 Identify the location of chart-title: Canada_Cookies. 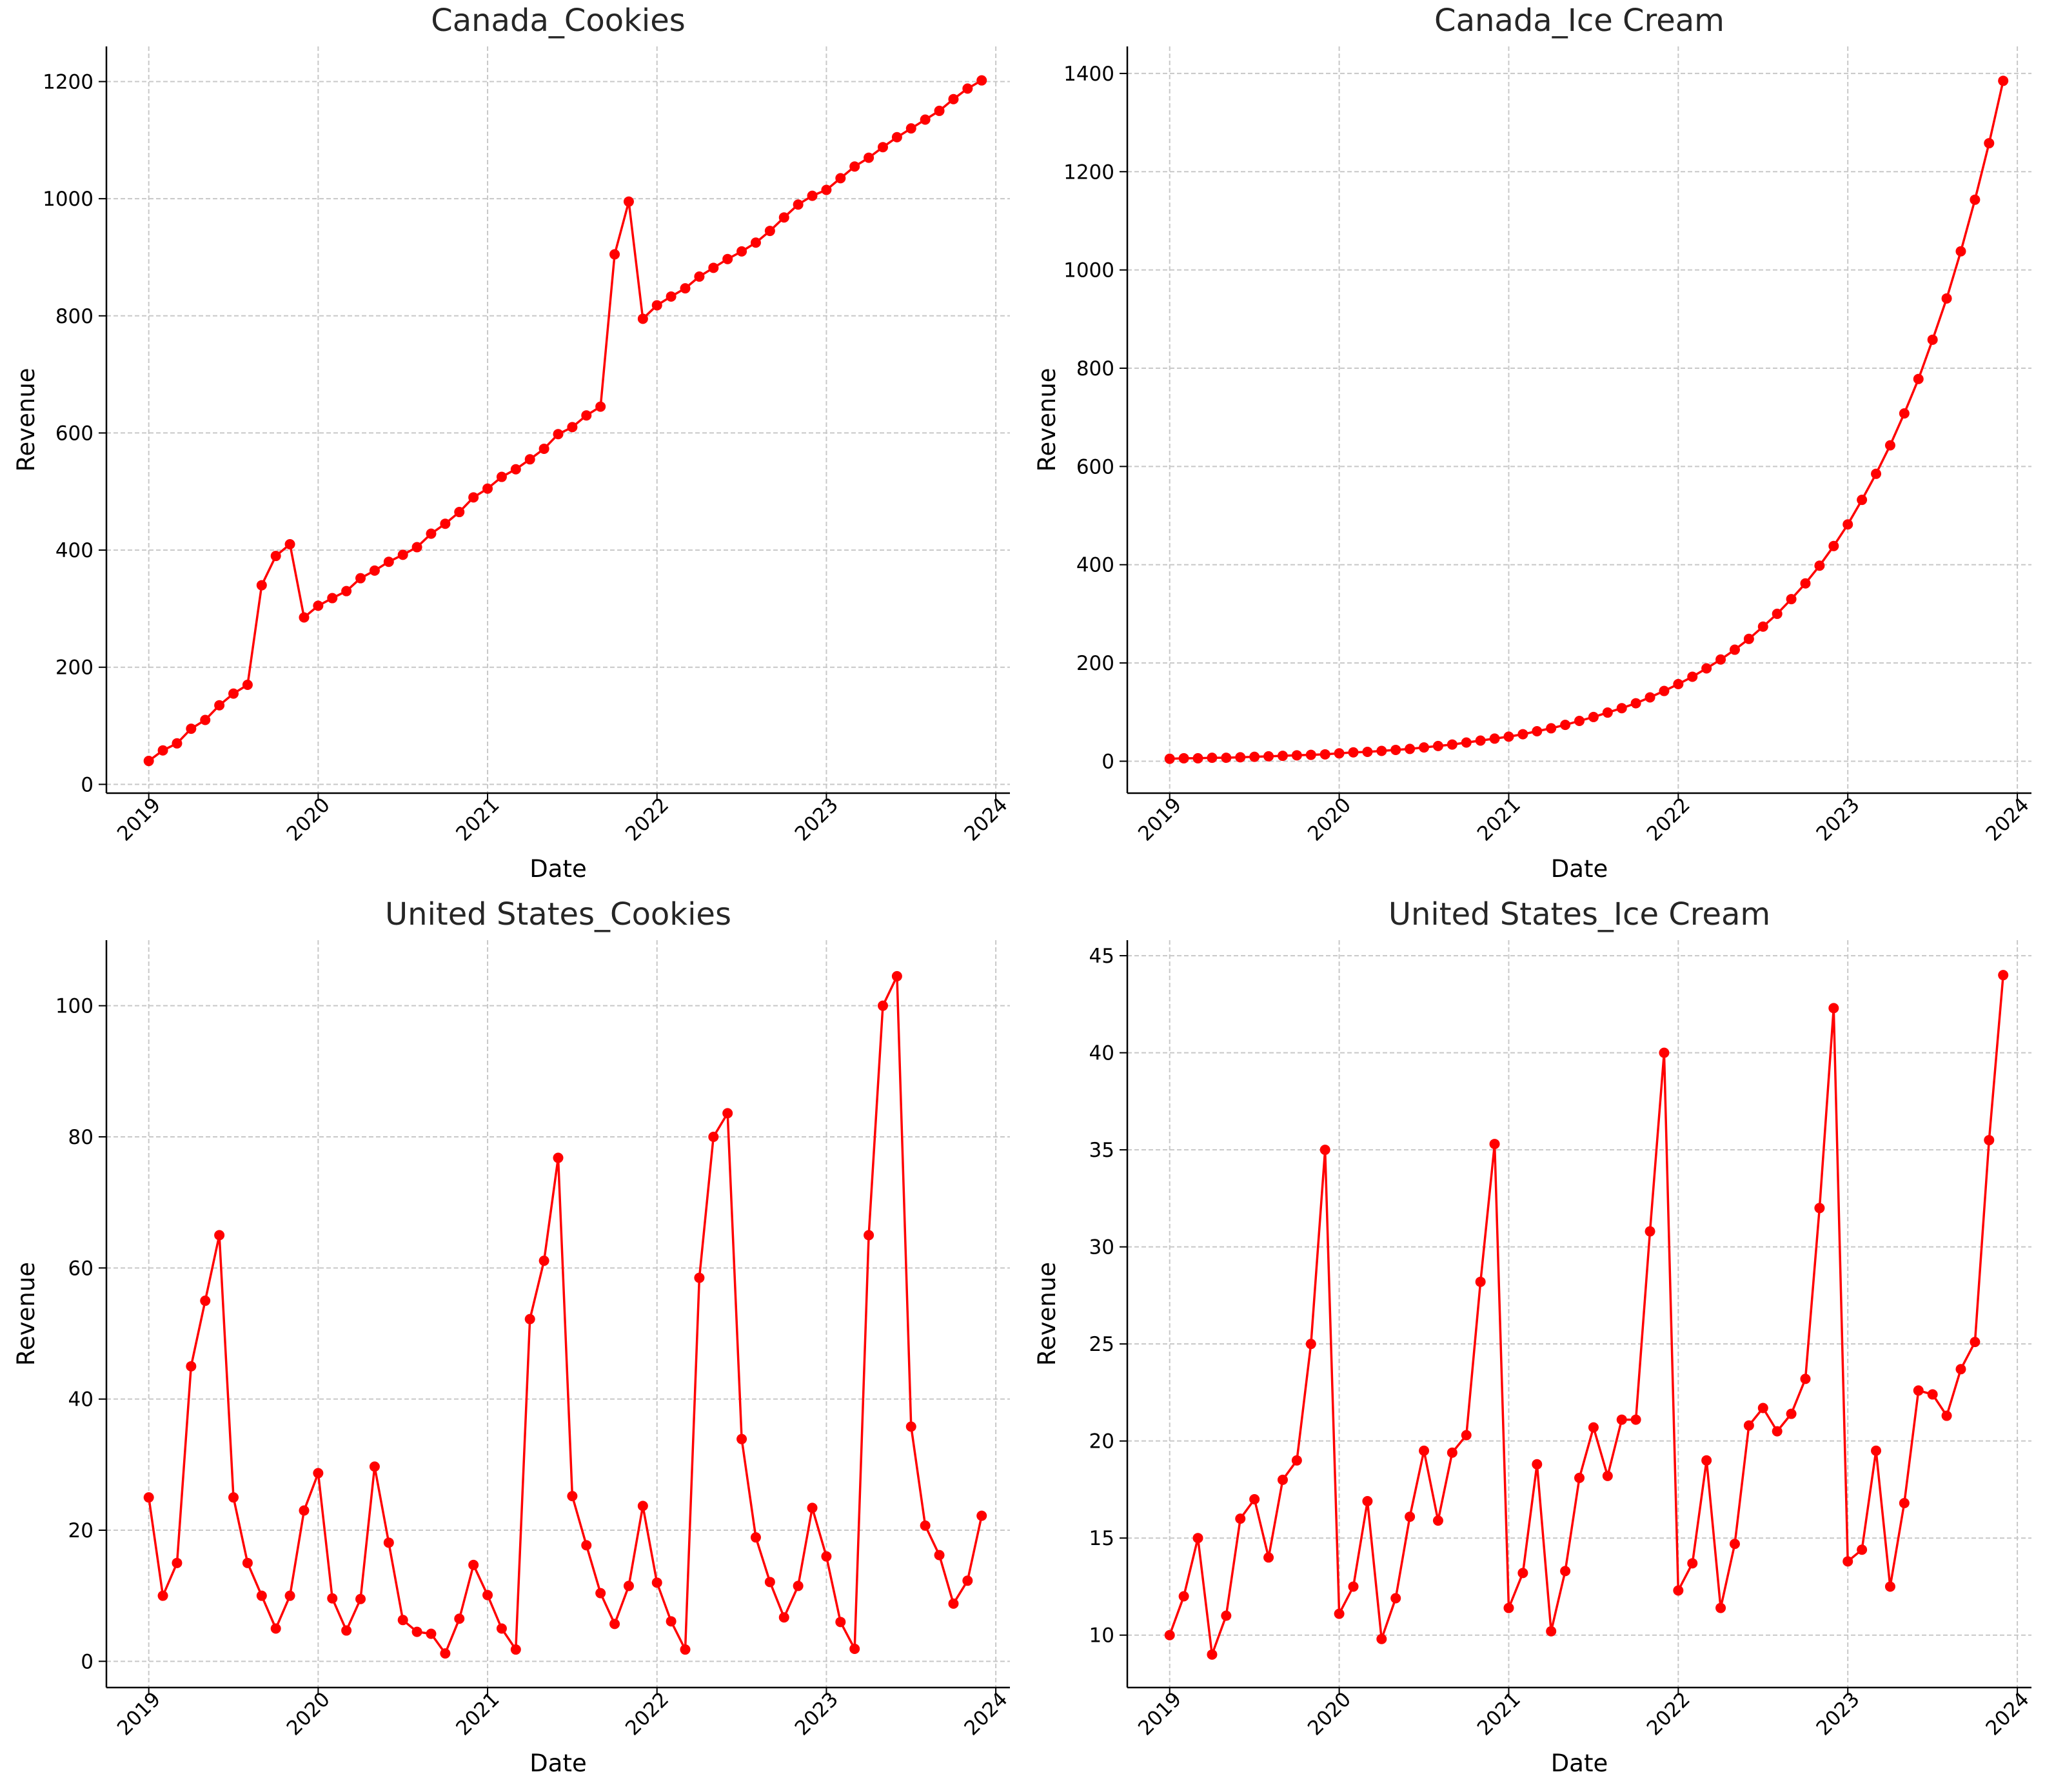
(558, 21).